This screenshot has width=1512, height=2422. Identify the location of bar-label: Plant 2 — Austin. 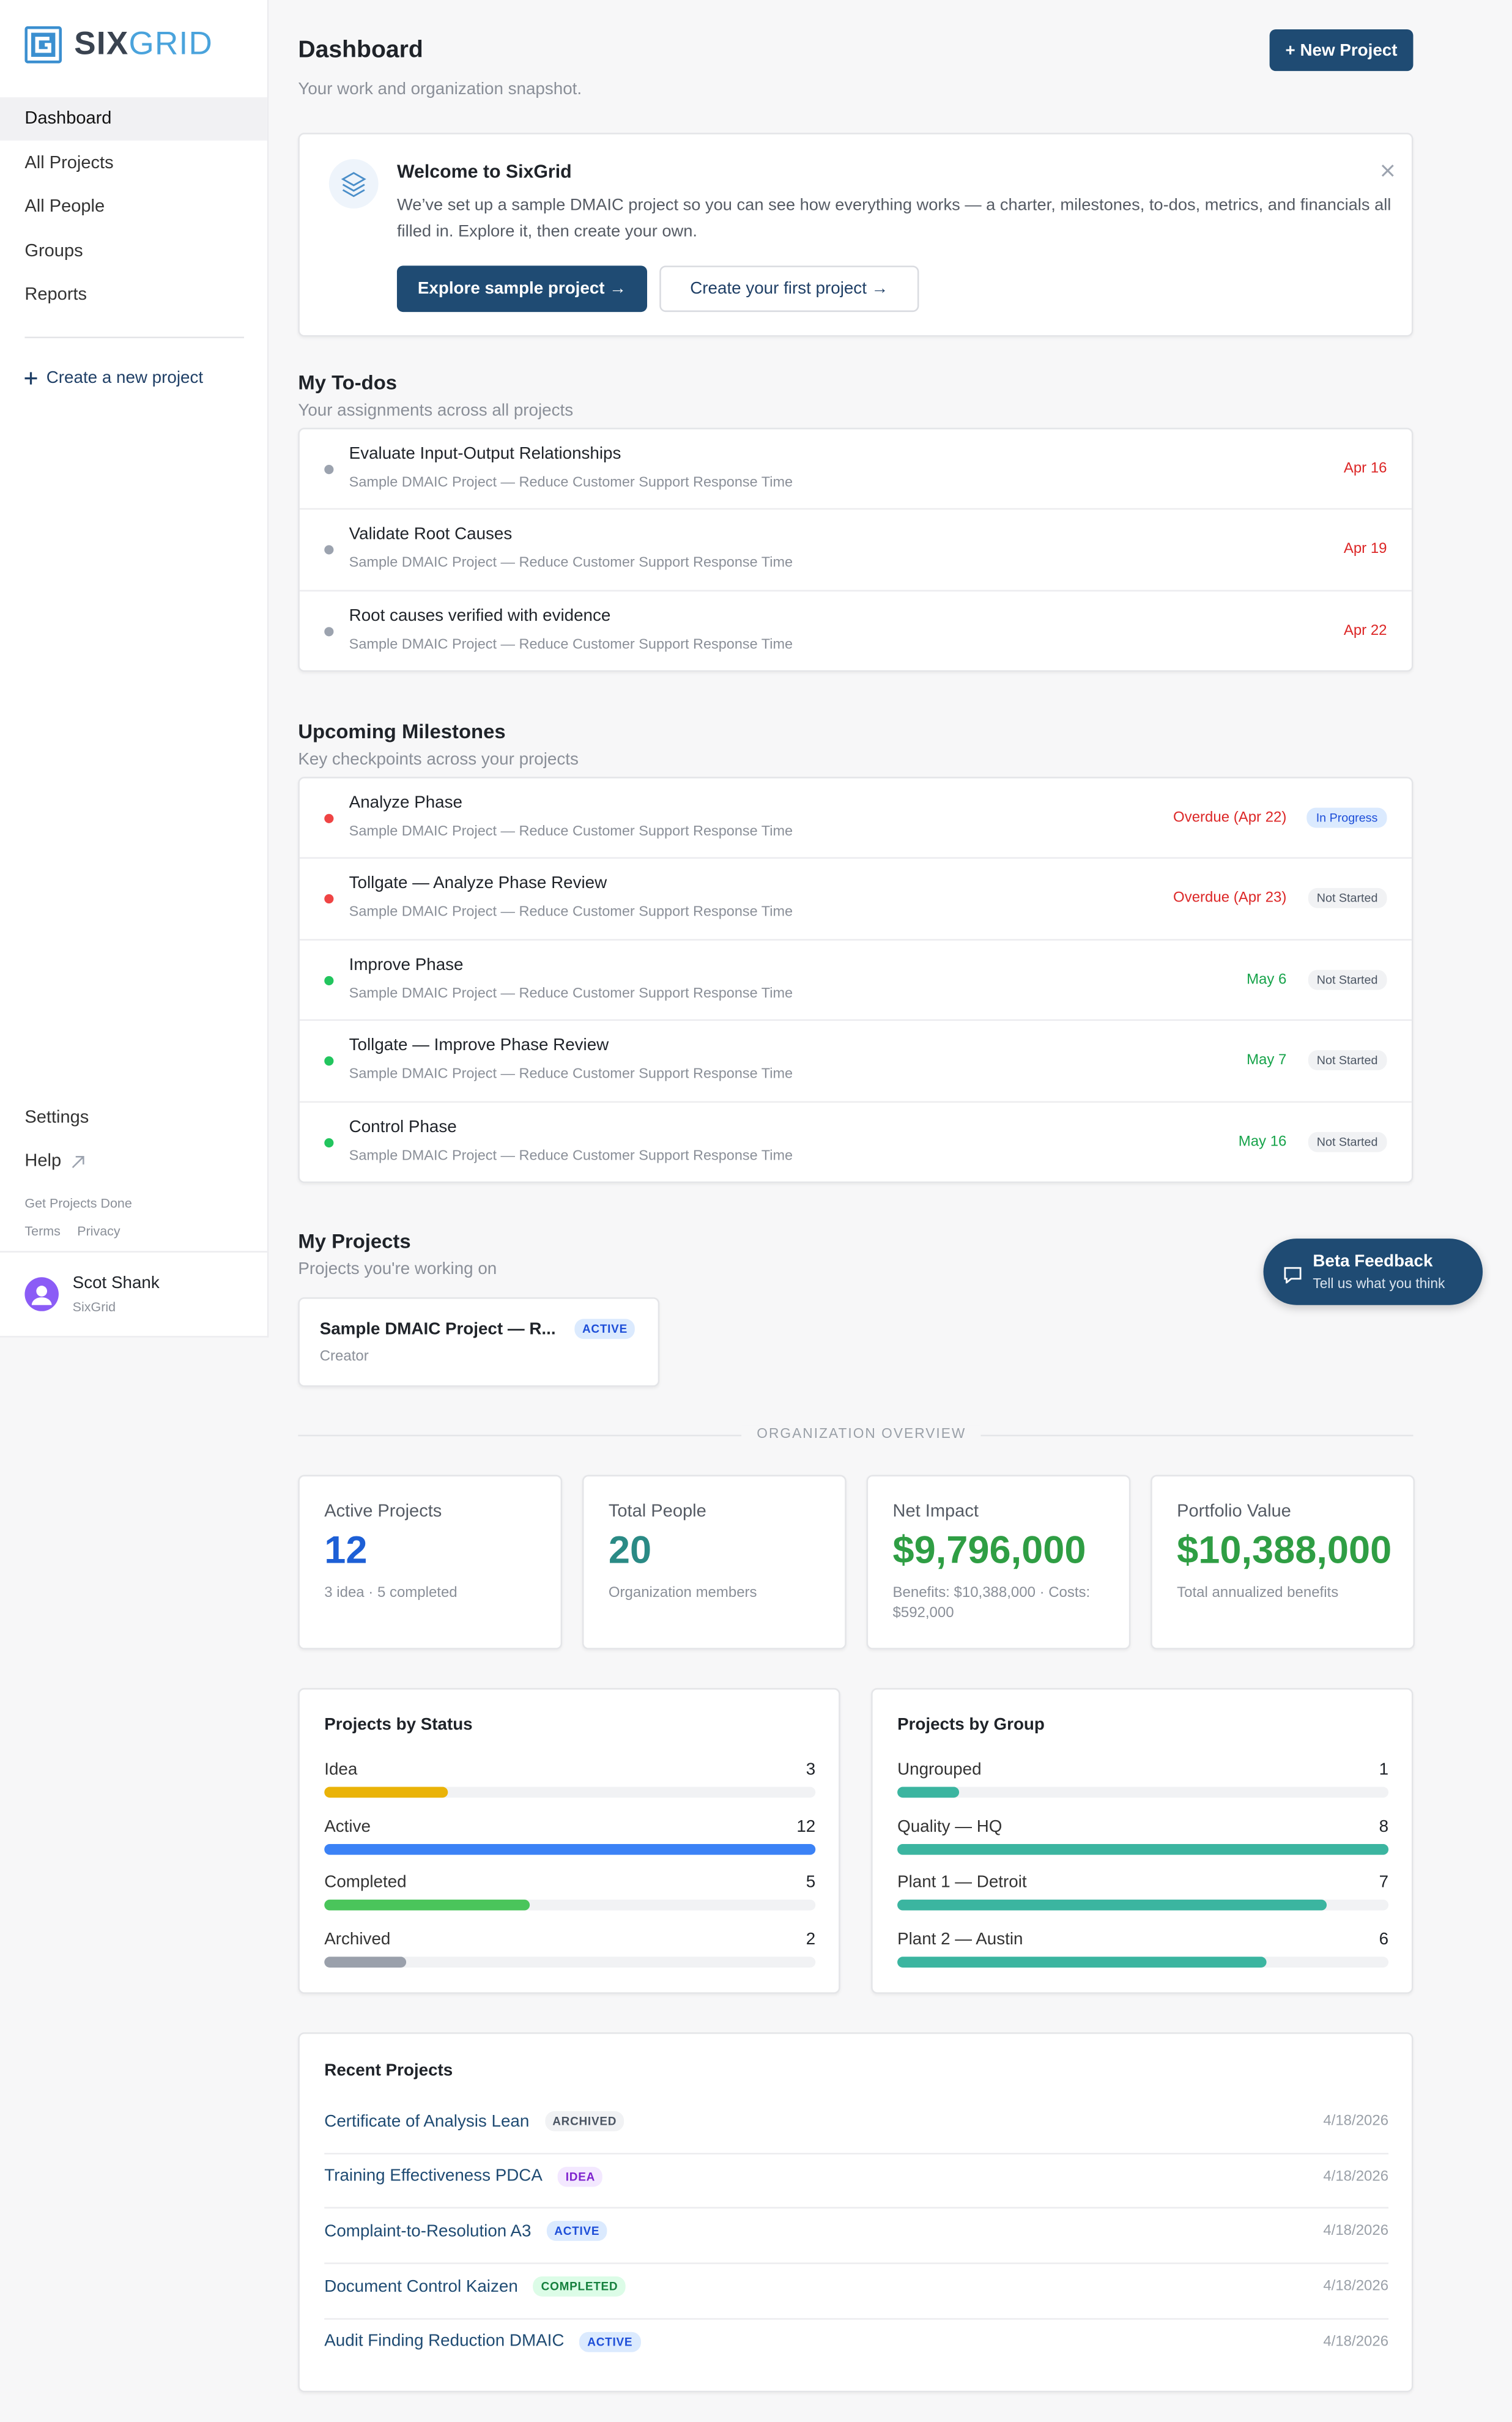
(960, 1939).